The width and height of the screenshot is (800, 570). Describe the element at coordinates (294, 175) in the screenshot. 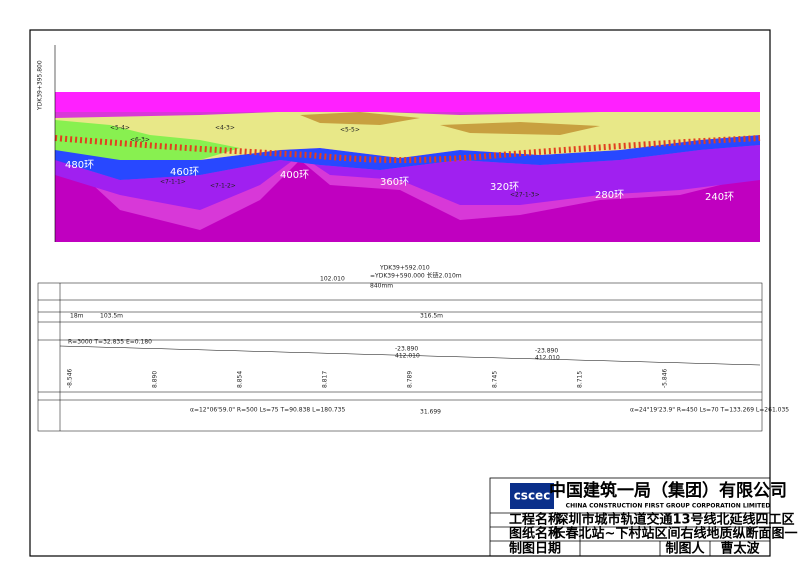

I see `ring-label: 400环` at that location.